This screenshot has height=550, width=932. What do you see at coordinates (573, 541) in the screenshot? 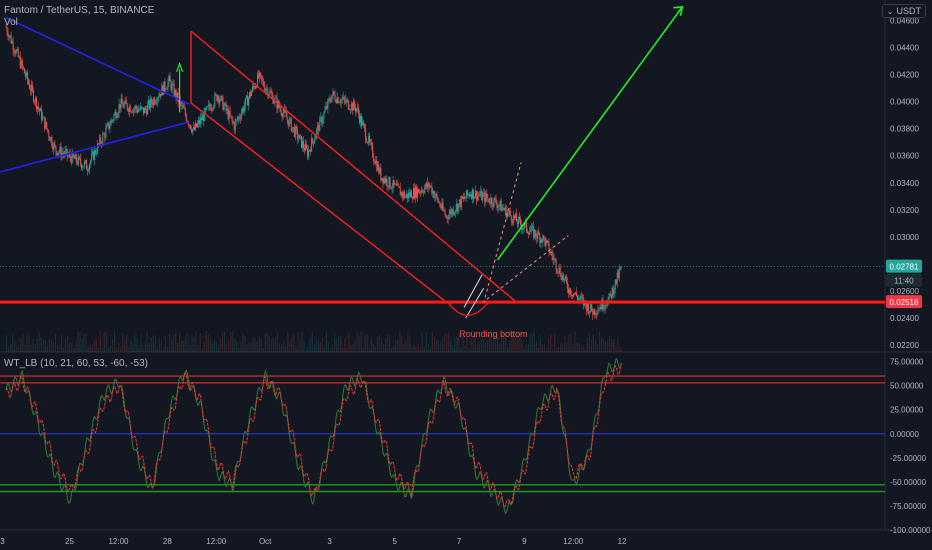
I see `time-tick-label: 12:00` at bounding box center [573, 541].